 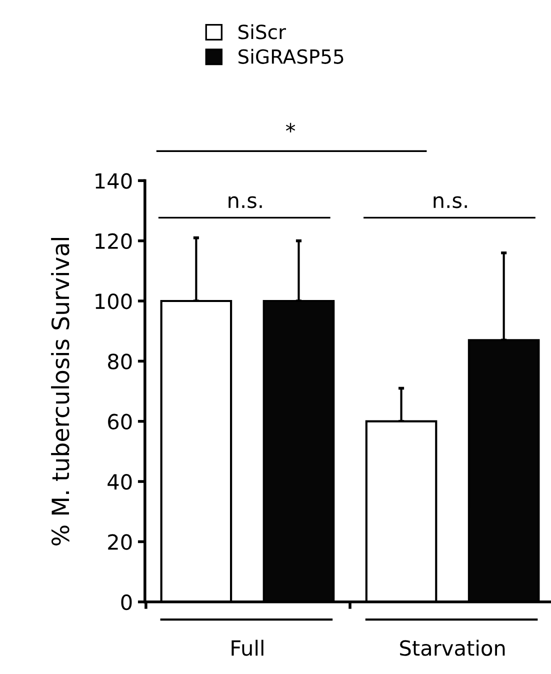 I want to click on y-tick-label: 20, so click(x=120, y=542).